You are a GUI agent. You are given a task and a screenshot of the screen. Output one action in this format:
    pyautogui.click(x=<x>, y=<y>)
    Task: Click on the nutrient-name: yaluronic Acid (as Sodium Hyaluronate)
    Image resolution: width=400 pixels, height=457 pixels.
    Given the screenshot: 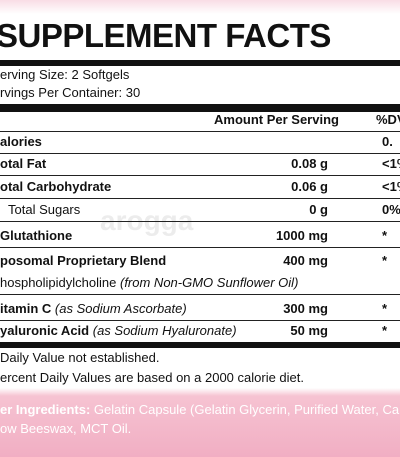 What is the action you would take?
    pyautogui.click(x=118, y=331)
    